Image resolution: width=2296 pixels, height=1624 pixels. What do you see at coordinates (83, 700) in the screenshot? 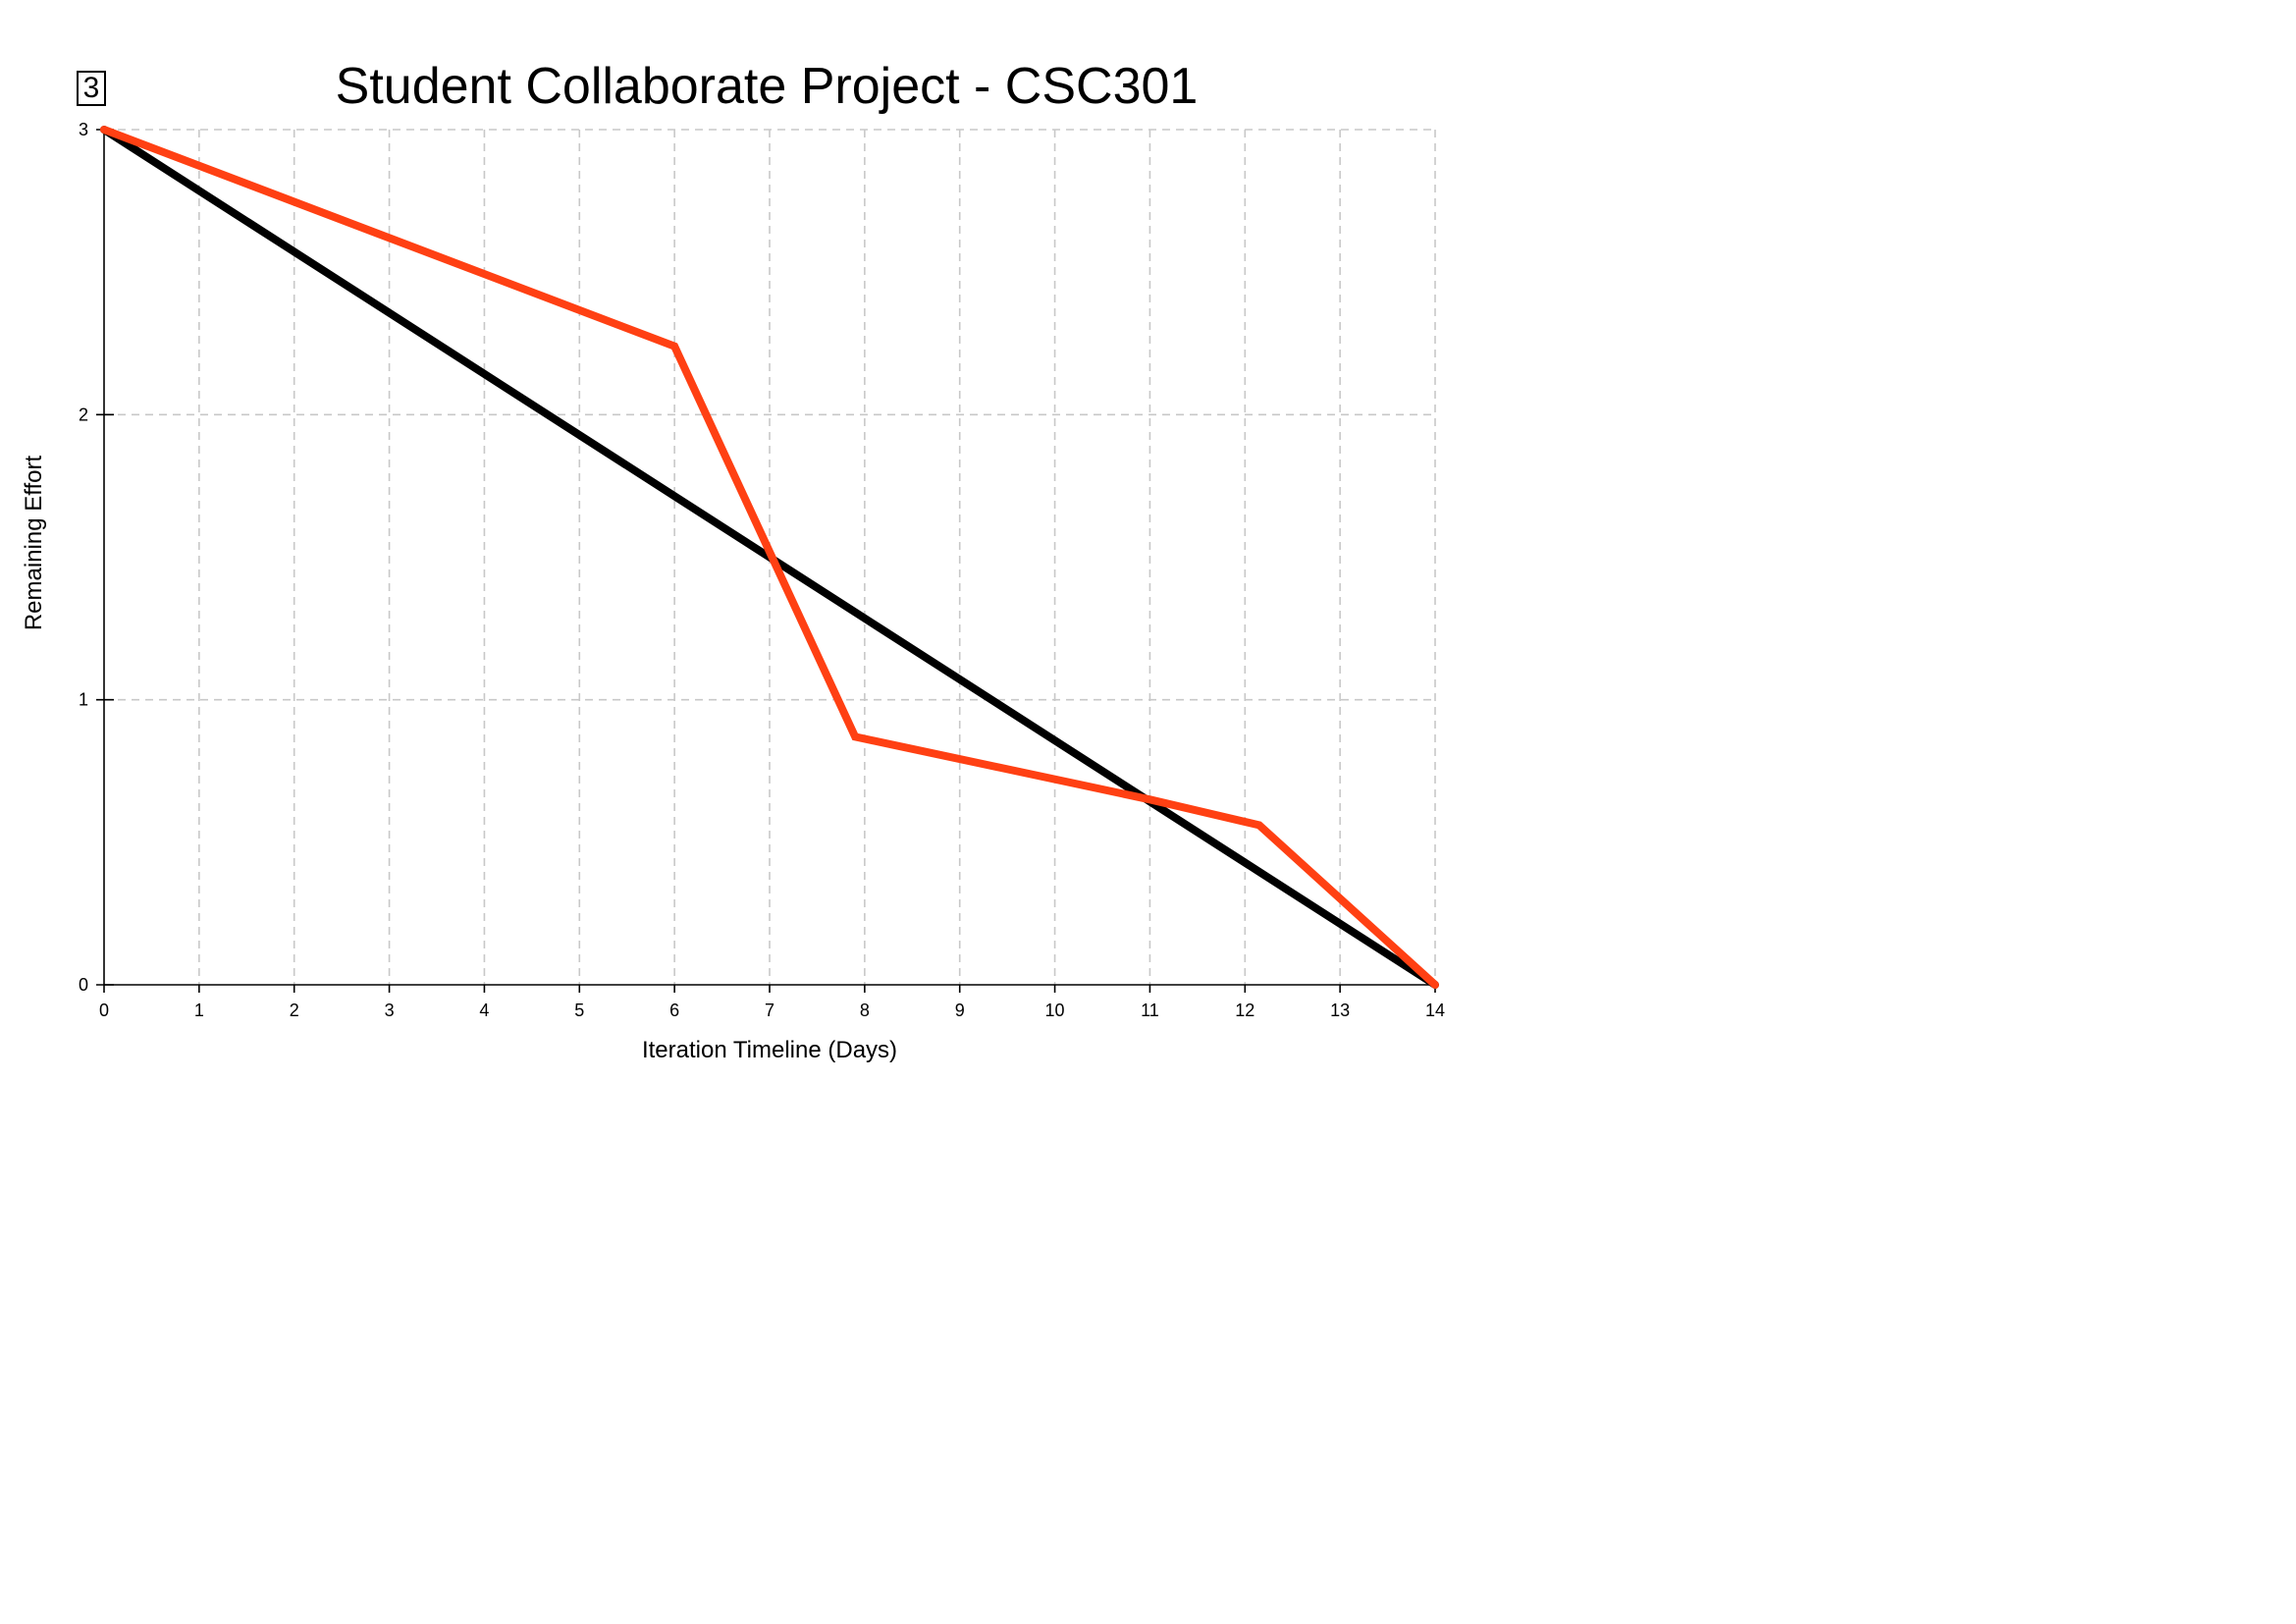
I see `y-tick-label: 1` at bounding box center [83, 700].